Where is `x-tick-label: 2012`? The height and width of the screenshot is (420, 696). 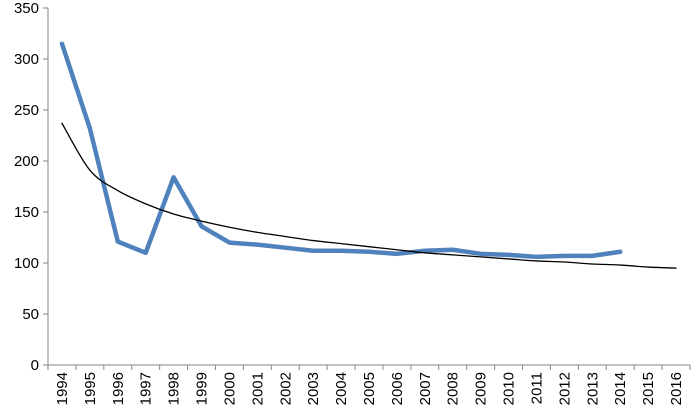 x-tick-label: 2012 is located at coordinates (564, 388).